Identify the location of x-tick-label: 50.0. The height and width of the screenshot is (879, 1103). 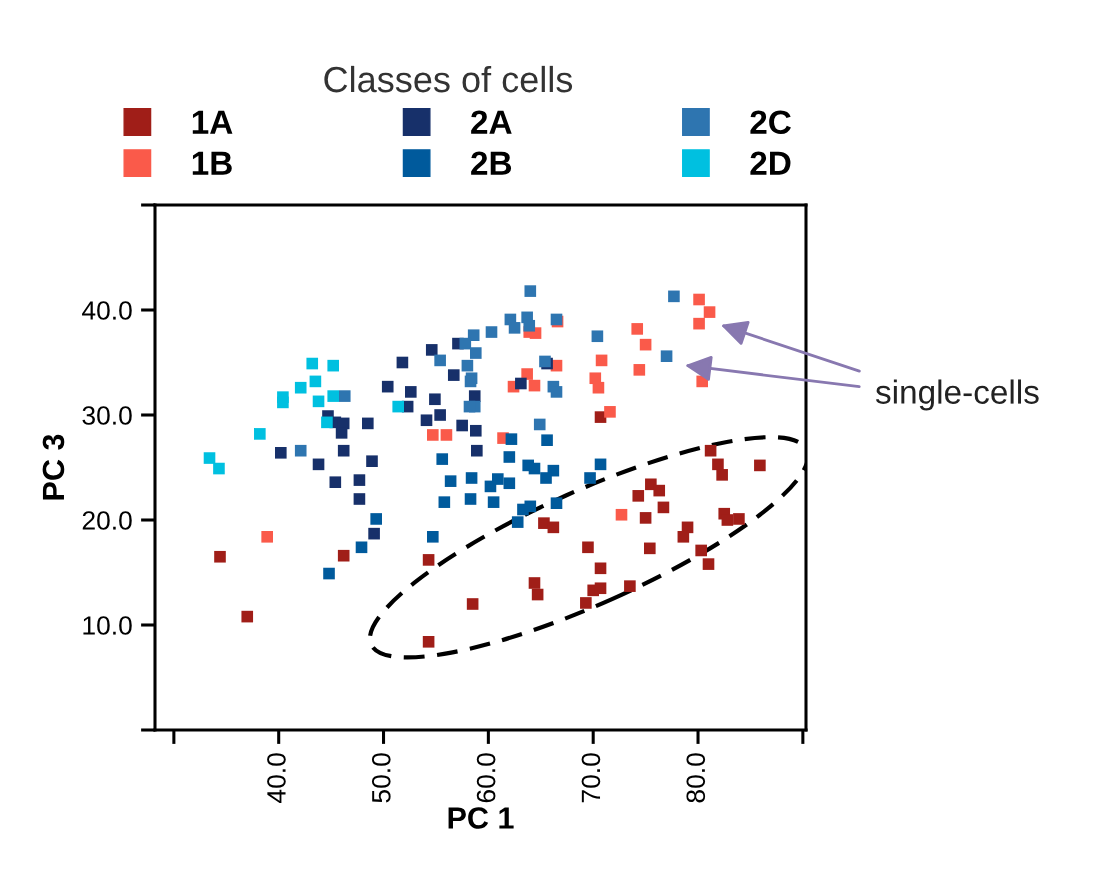
(381, 778).